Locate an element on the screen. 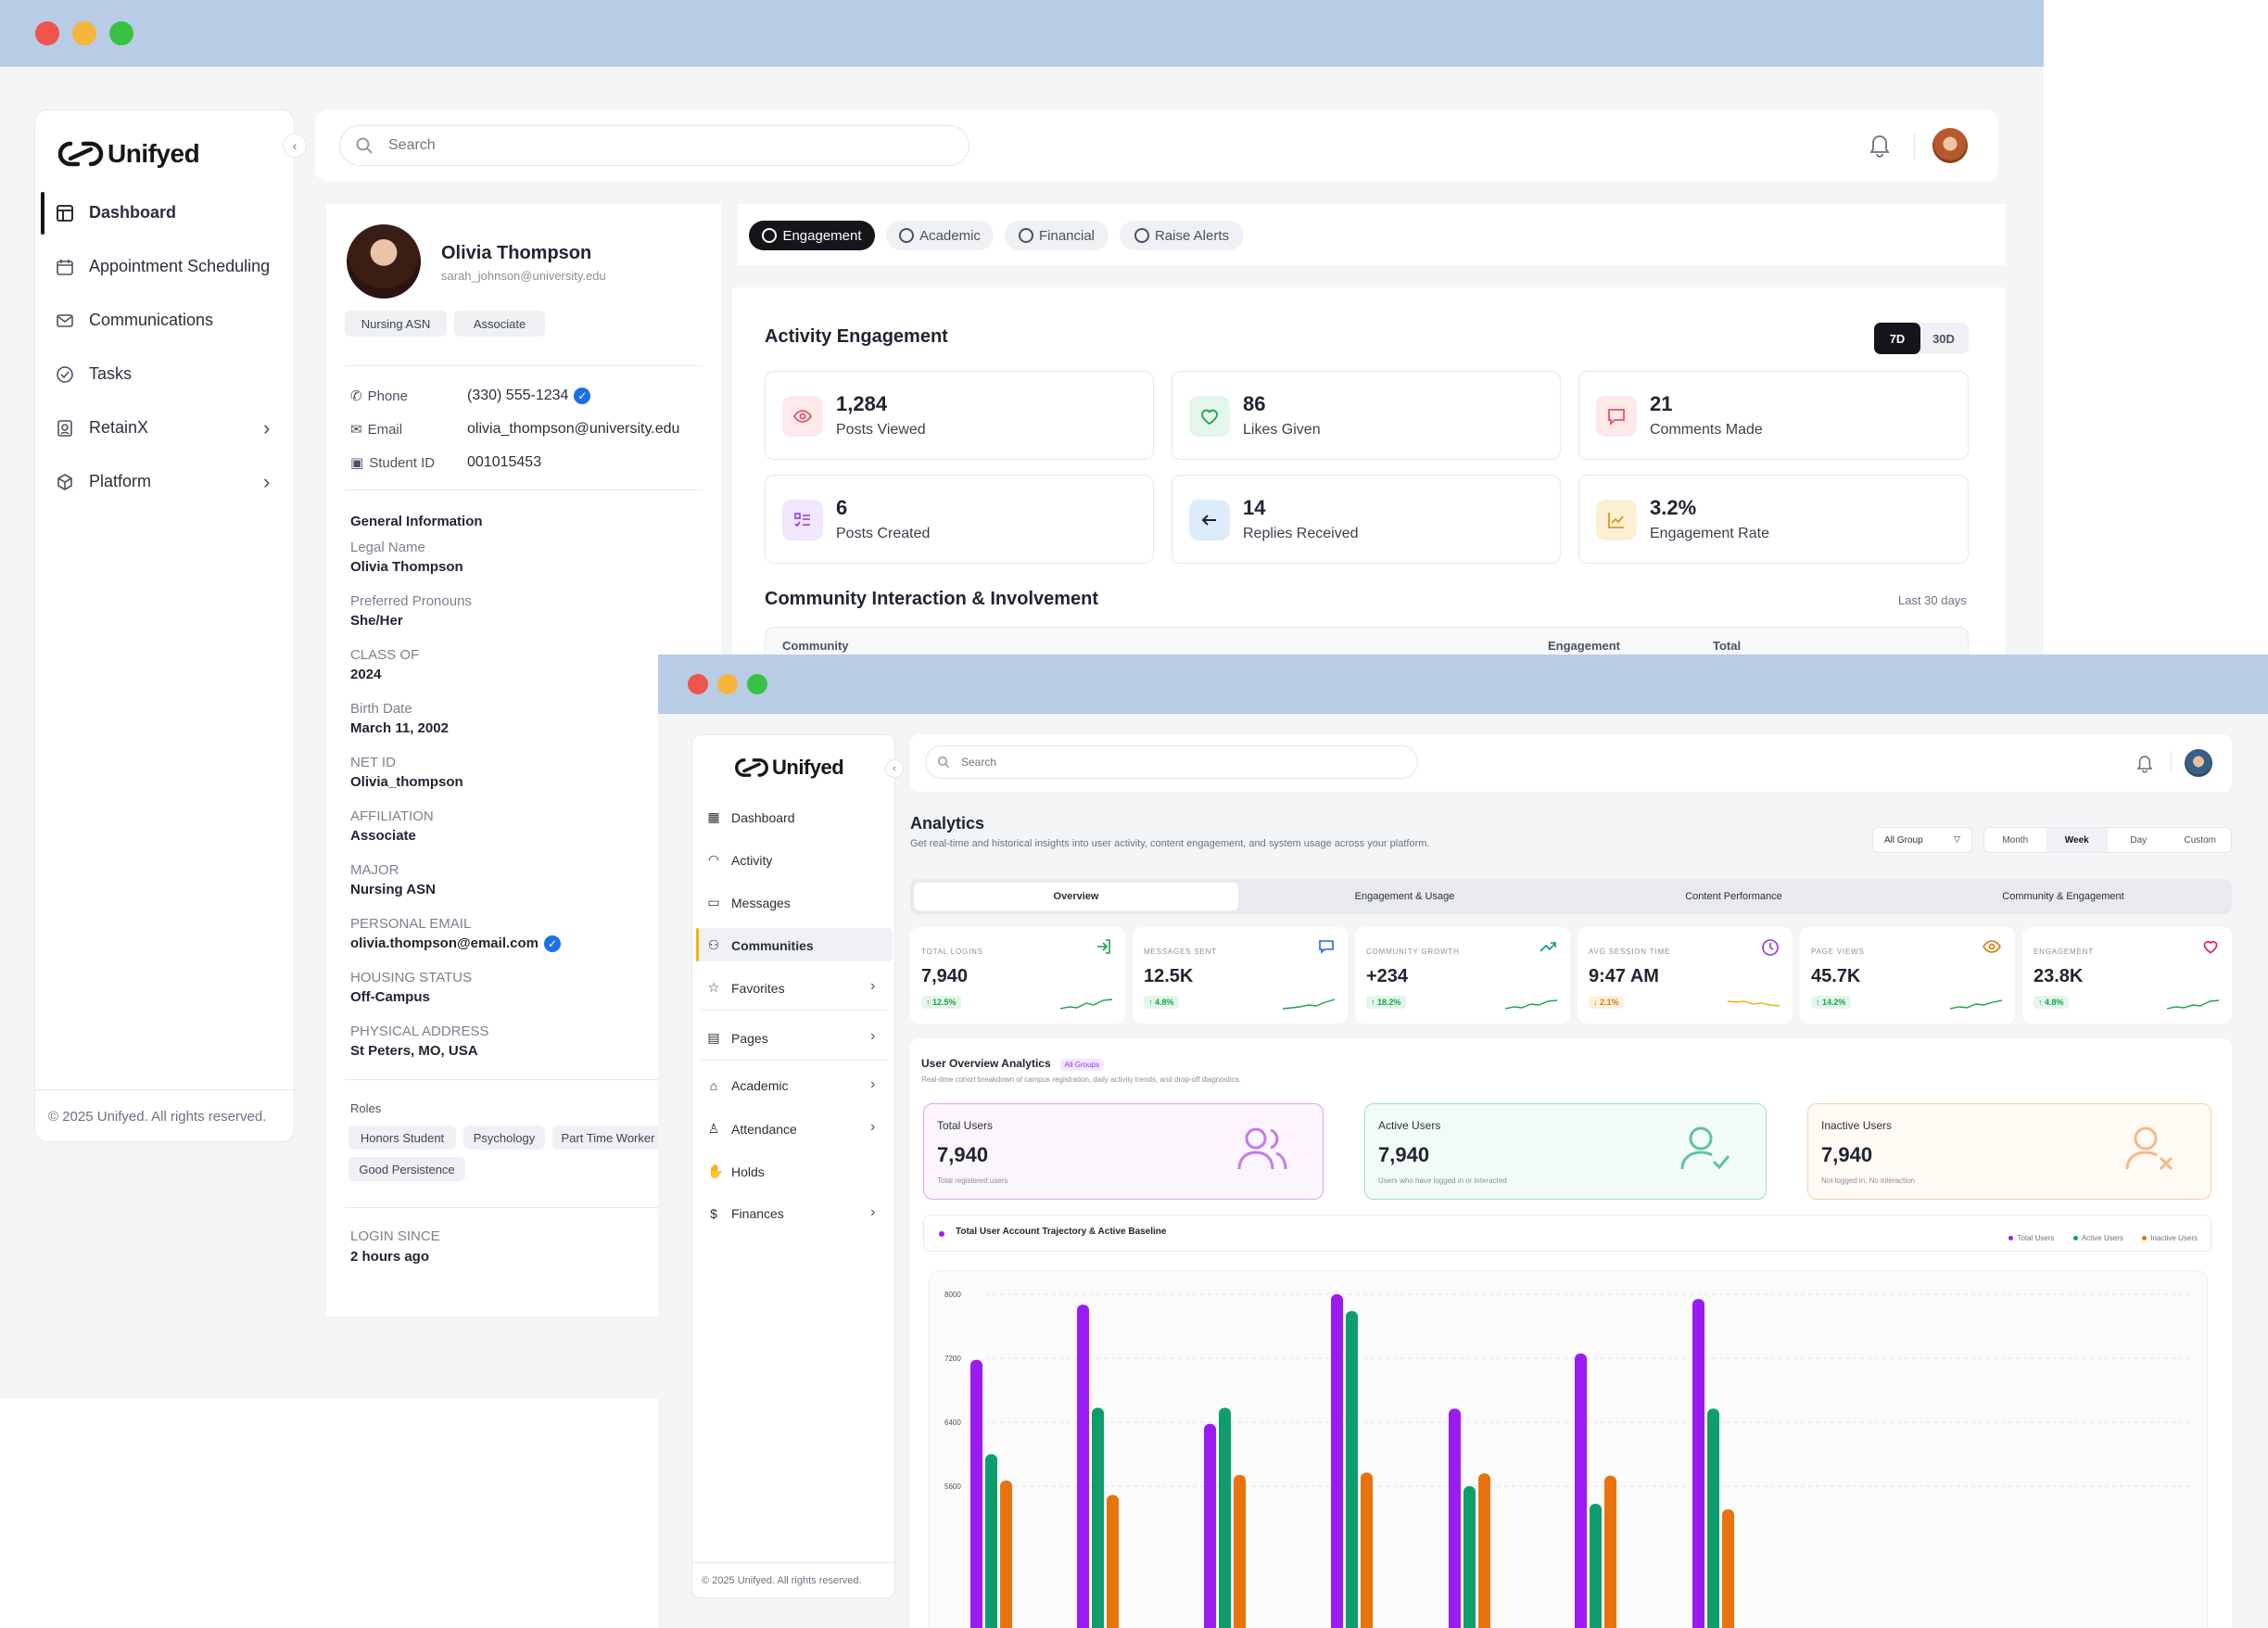  kpi-label: AVG SESSION TIME is located at coordinates (1630, 952).